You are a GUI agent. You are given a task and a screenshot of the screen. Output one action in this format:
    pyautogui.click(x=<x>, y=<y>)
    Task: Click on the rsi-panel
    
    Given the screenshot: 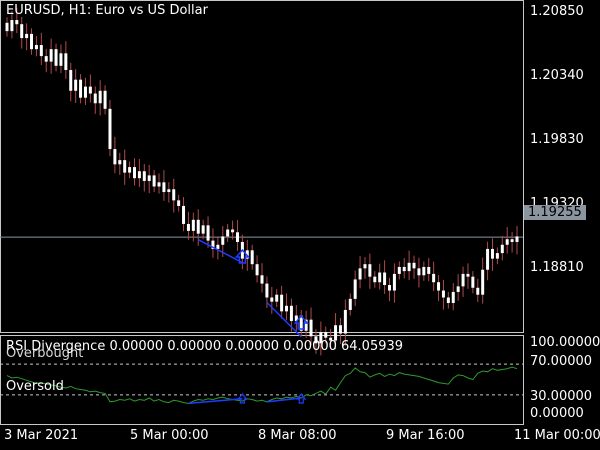 What is the action you would take?
    pyautogui.click(x=261, y=384)
    